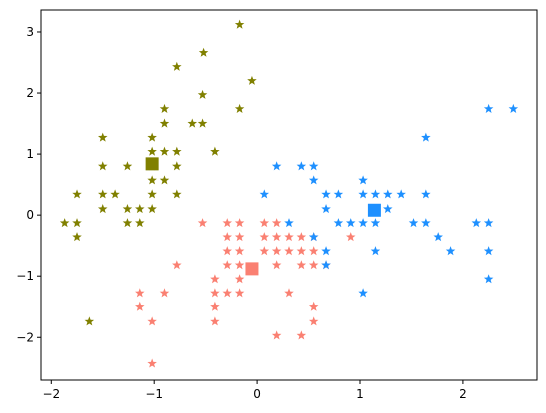 The image size is (546, 413). What do you see at coordinates (25, 276) in the screenshot?
I see `y-tick-label: −1` at bounding box center [25, 276].